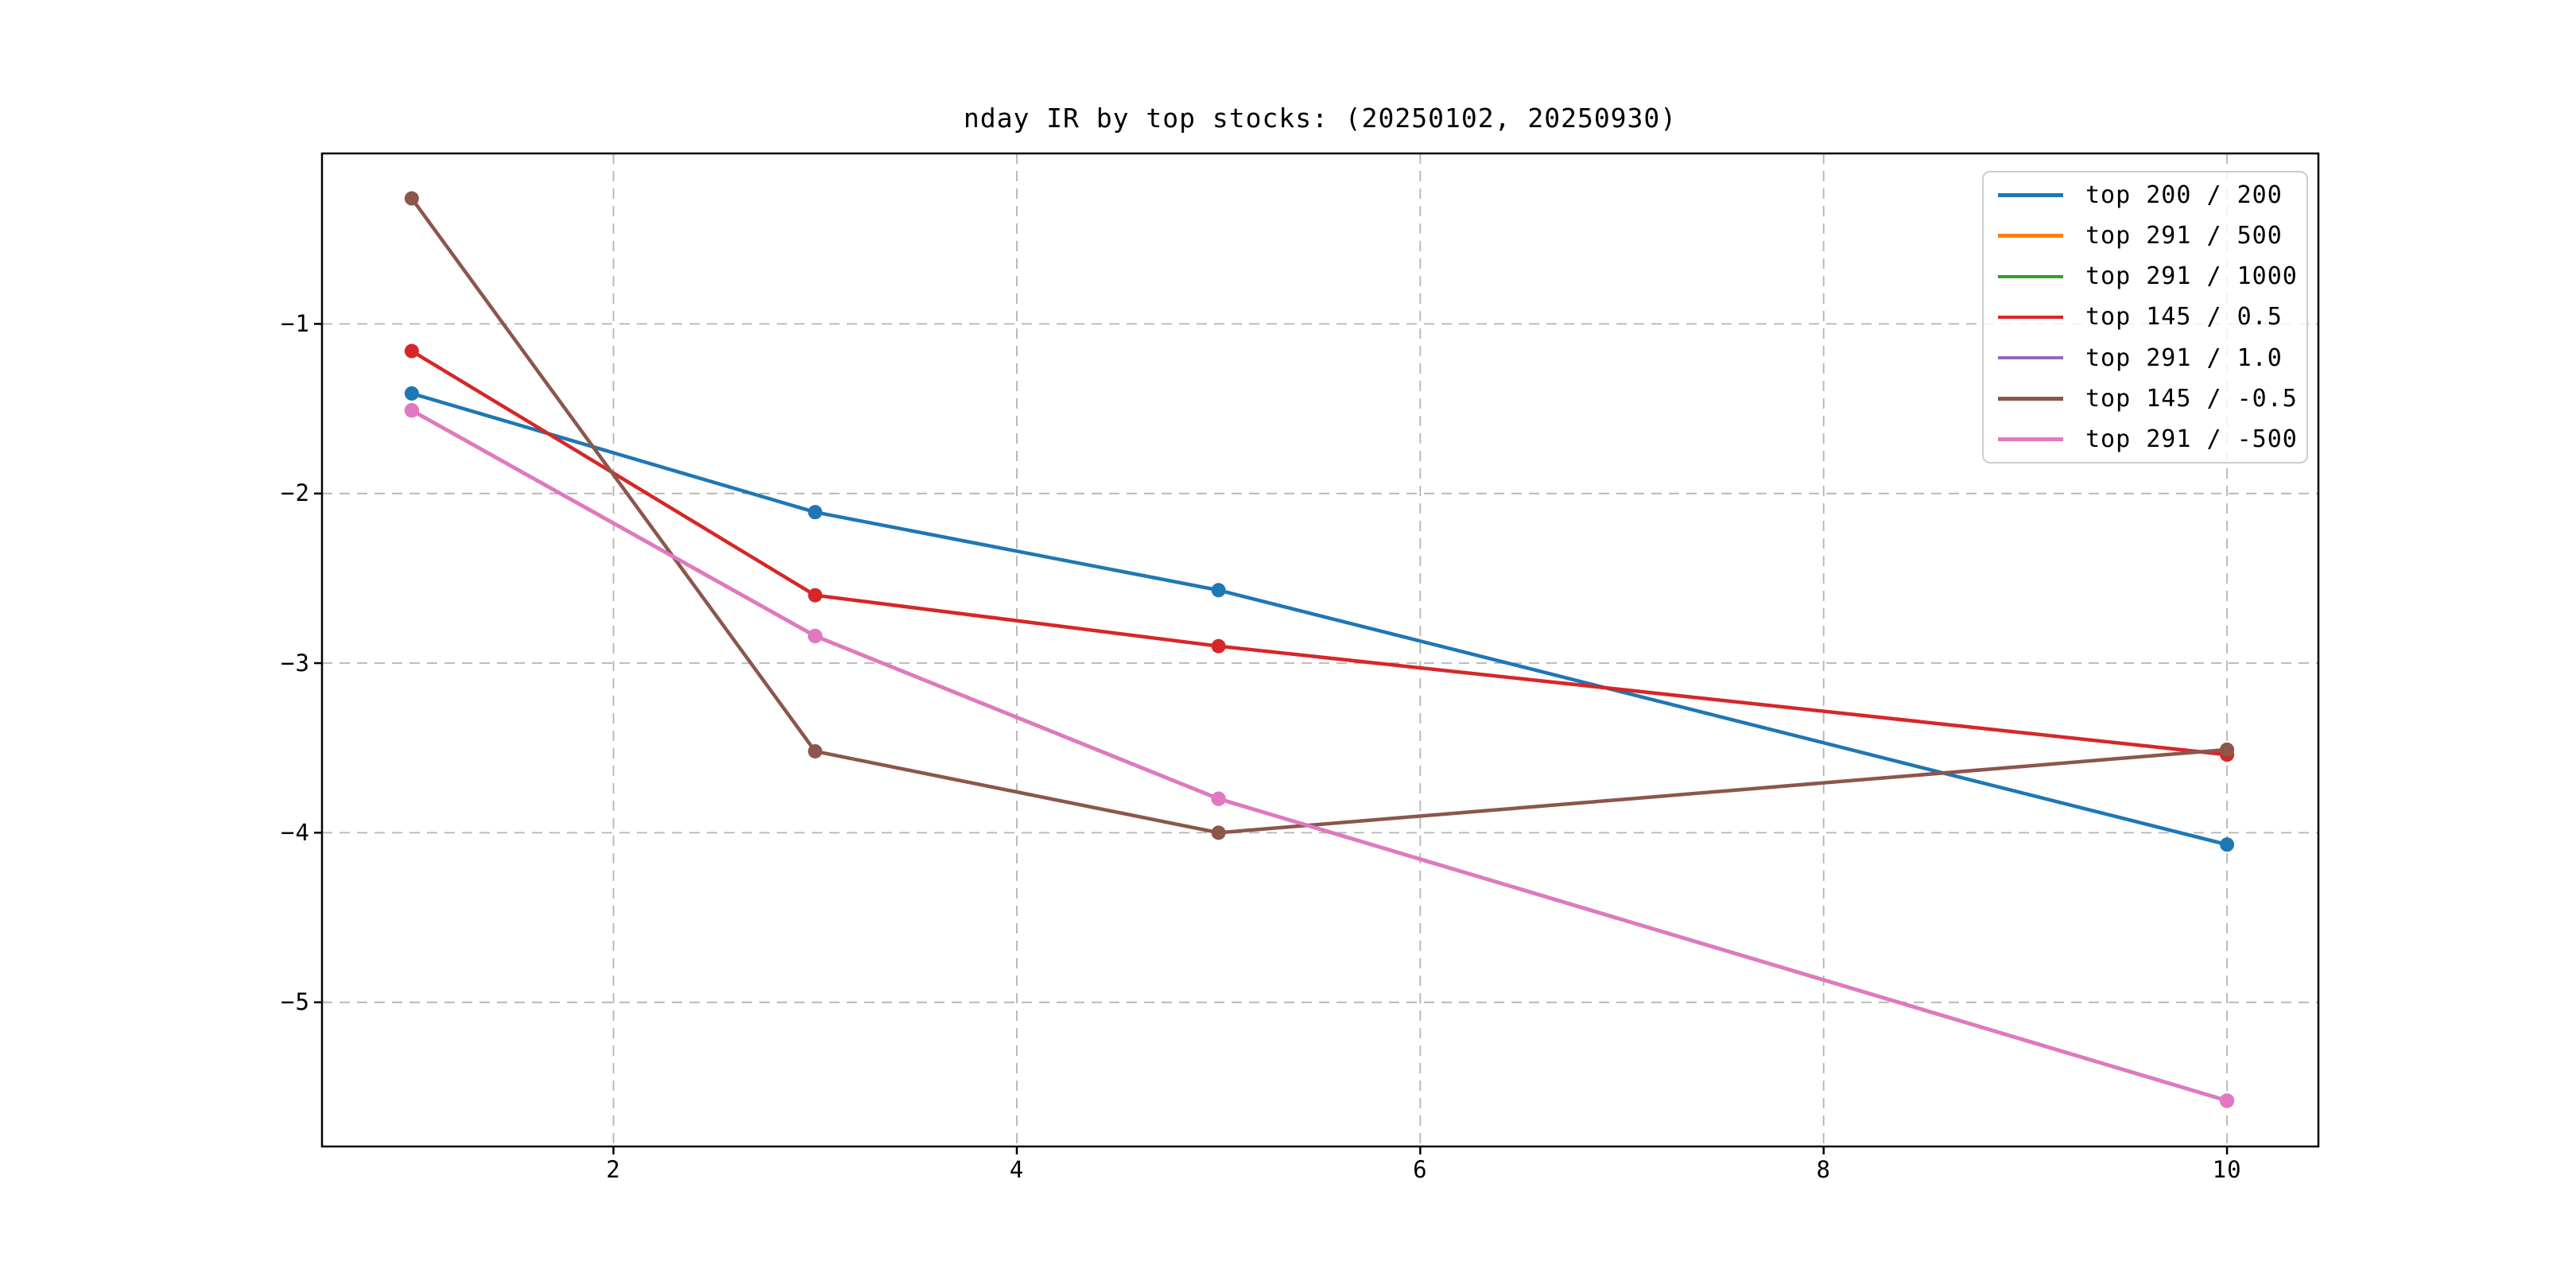 The height and width of the screenshot is (1288, 2576). I want to click on y-tick-label: −5, so click(295, 1002).